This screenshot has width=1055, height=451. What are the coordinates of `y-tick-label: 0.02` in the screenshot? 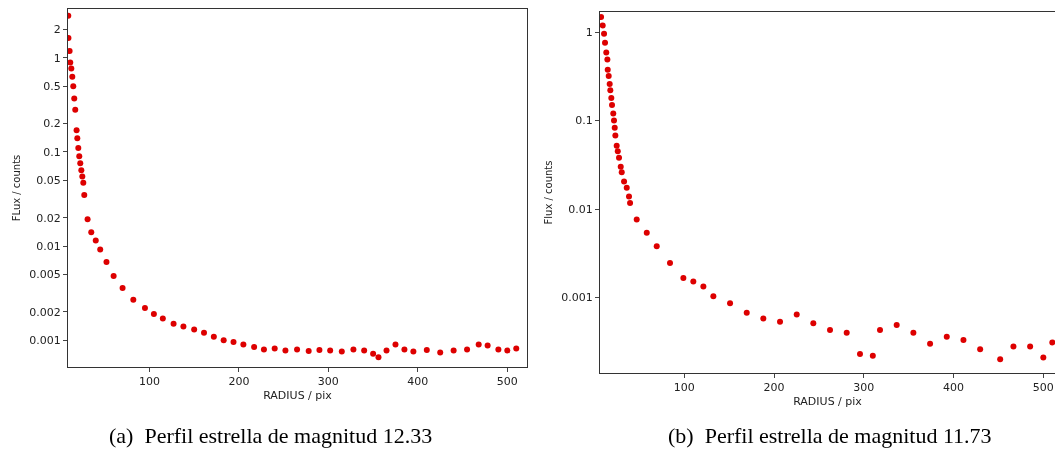 It's located at (48, 218).